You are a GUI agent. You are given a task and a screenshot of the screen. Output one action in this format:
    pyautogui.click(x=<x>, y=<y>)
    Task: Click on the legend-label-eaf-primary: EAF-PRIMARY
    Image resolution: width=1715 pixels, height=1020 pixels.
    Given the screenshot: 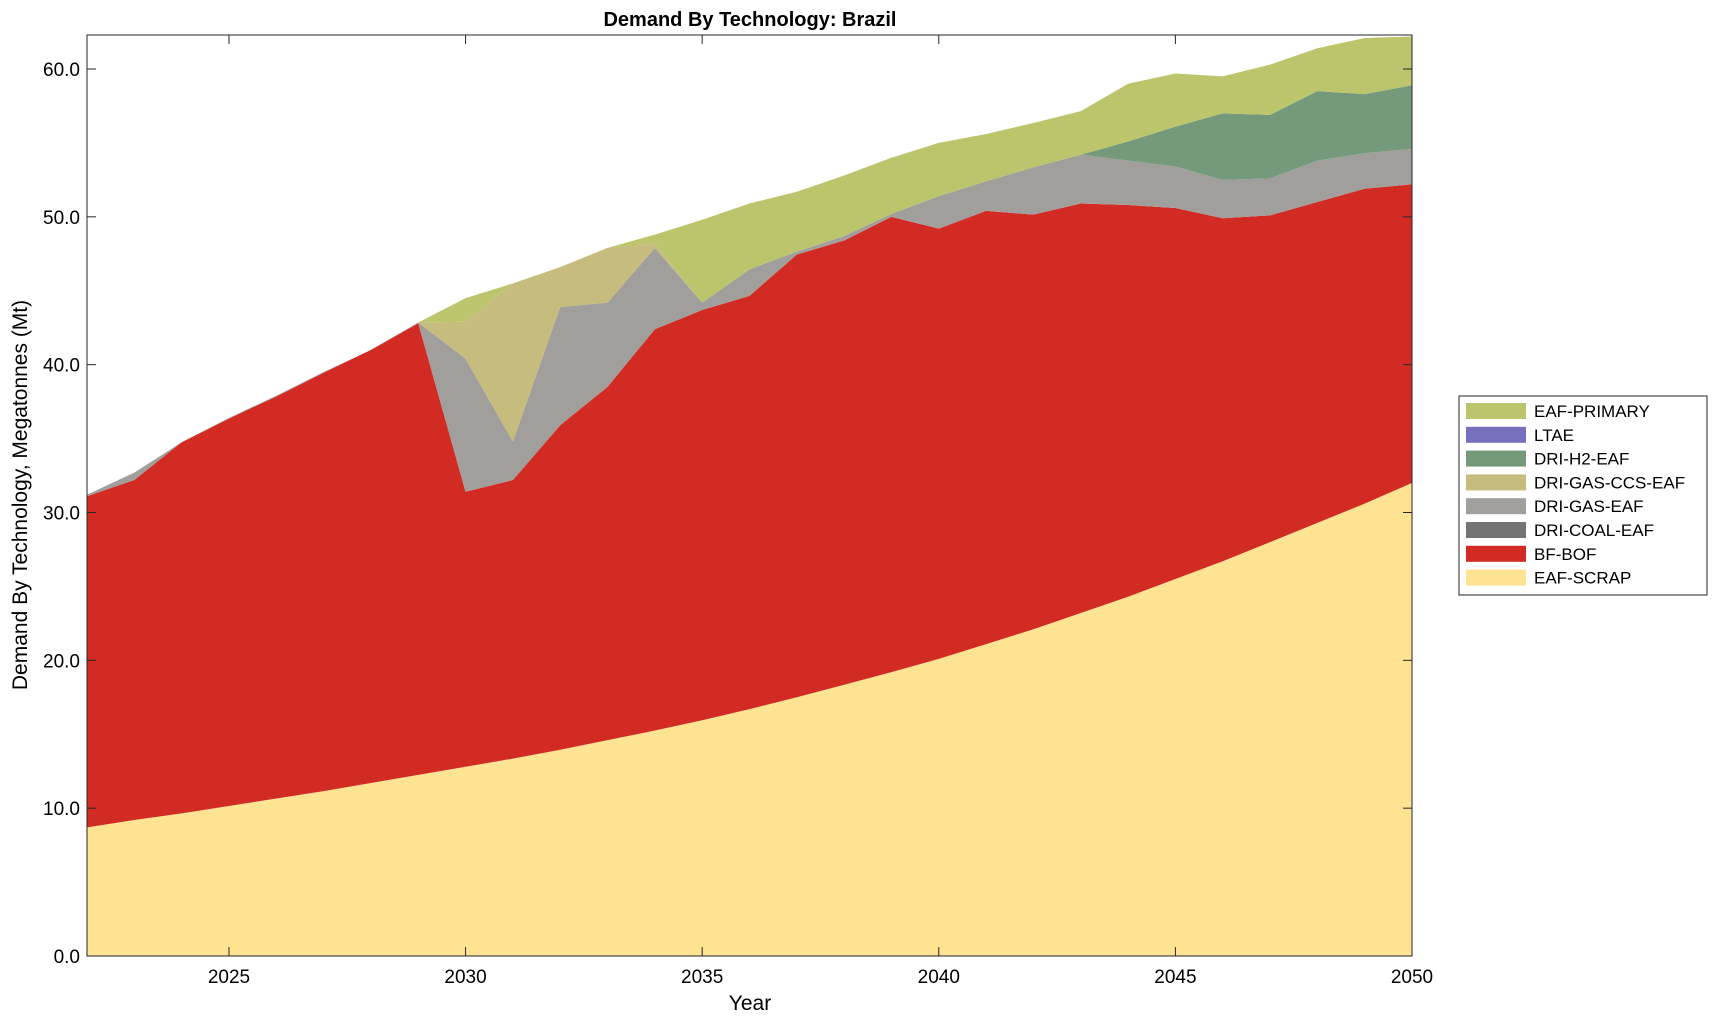 What is the action you would take?
    pyautogui.click(x=1592, y=411)
    